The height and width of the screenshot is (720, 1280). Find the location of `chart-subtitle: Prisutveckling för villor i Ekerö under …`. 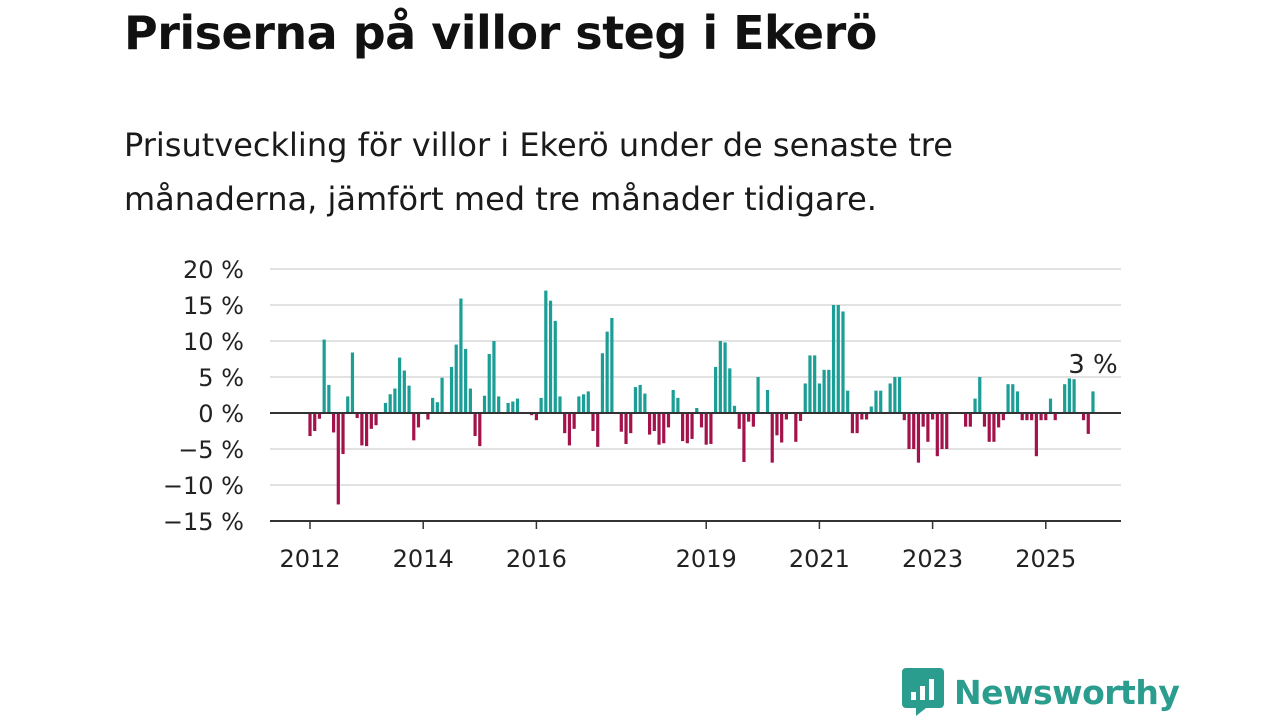

chart-subtitle: Prisutveckling för villor i Ekerö under … is located at coordinates (538, 172).